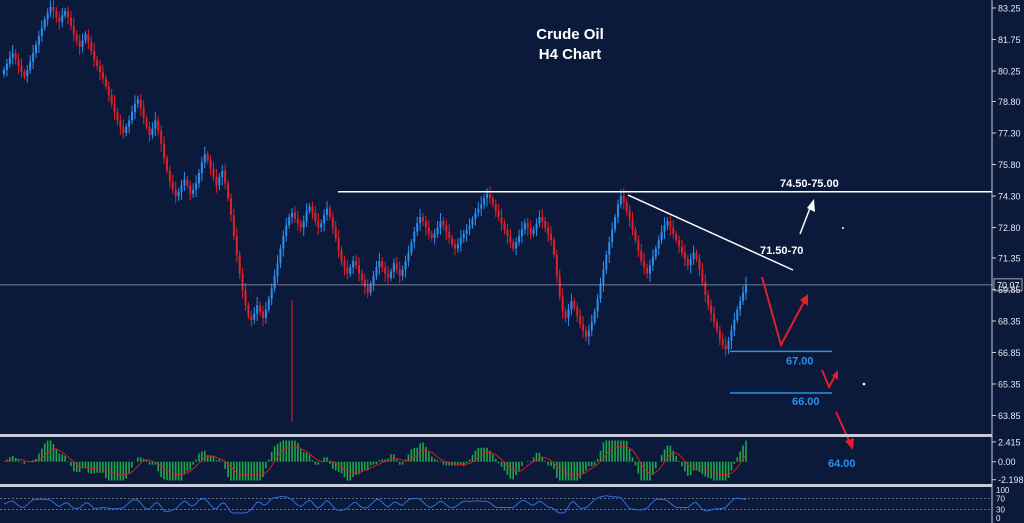  I want to click on up-arrow-head, so click(811, 205).